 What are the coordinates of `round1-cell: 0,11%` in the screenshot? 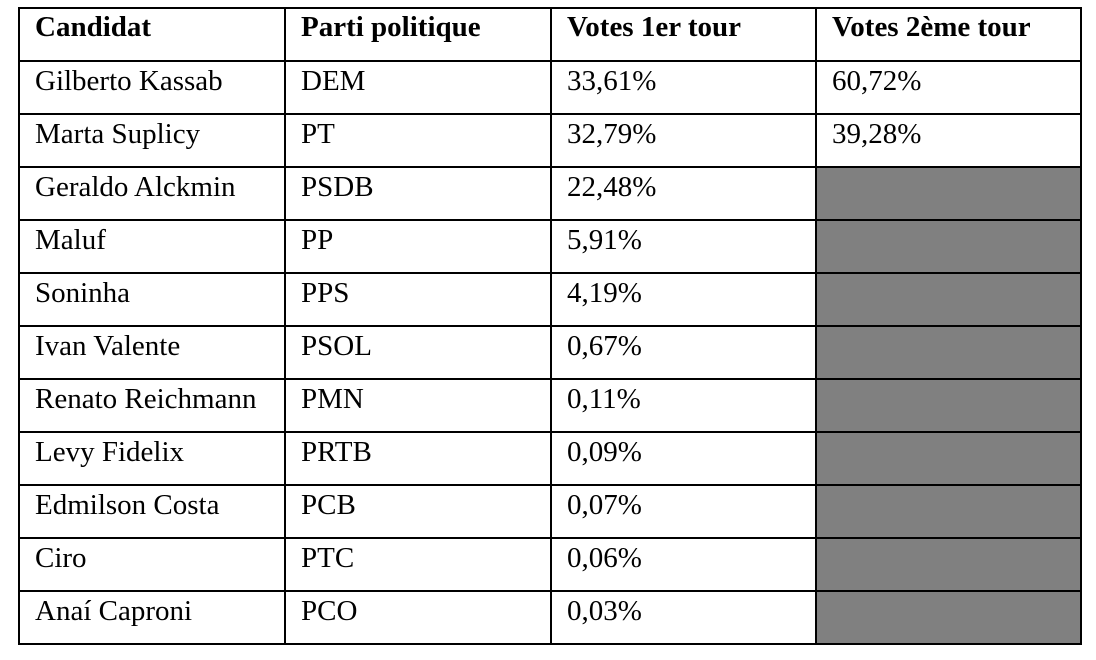 It's located at (683, 405).